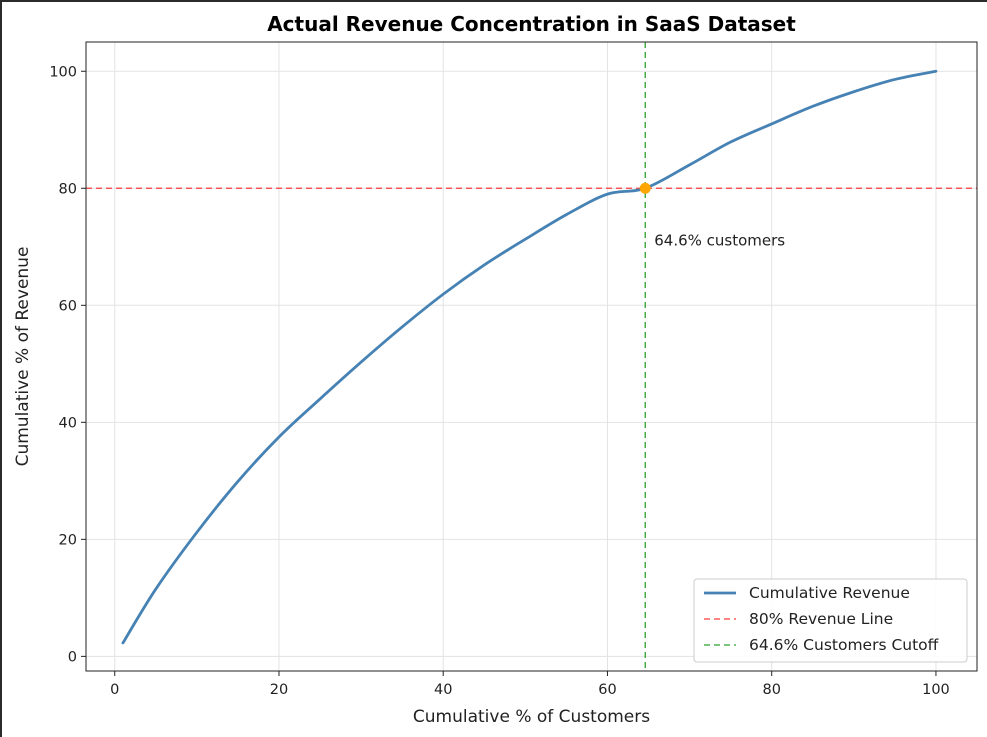  I want to click on legend-label-80-revenue-line: 80% Revenue Line, so click(821, 619).